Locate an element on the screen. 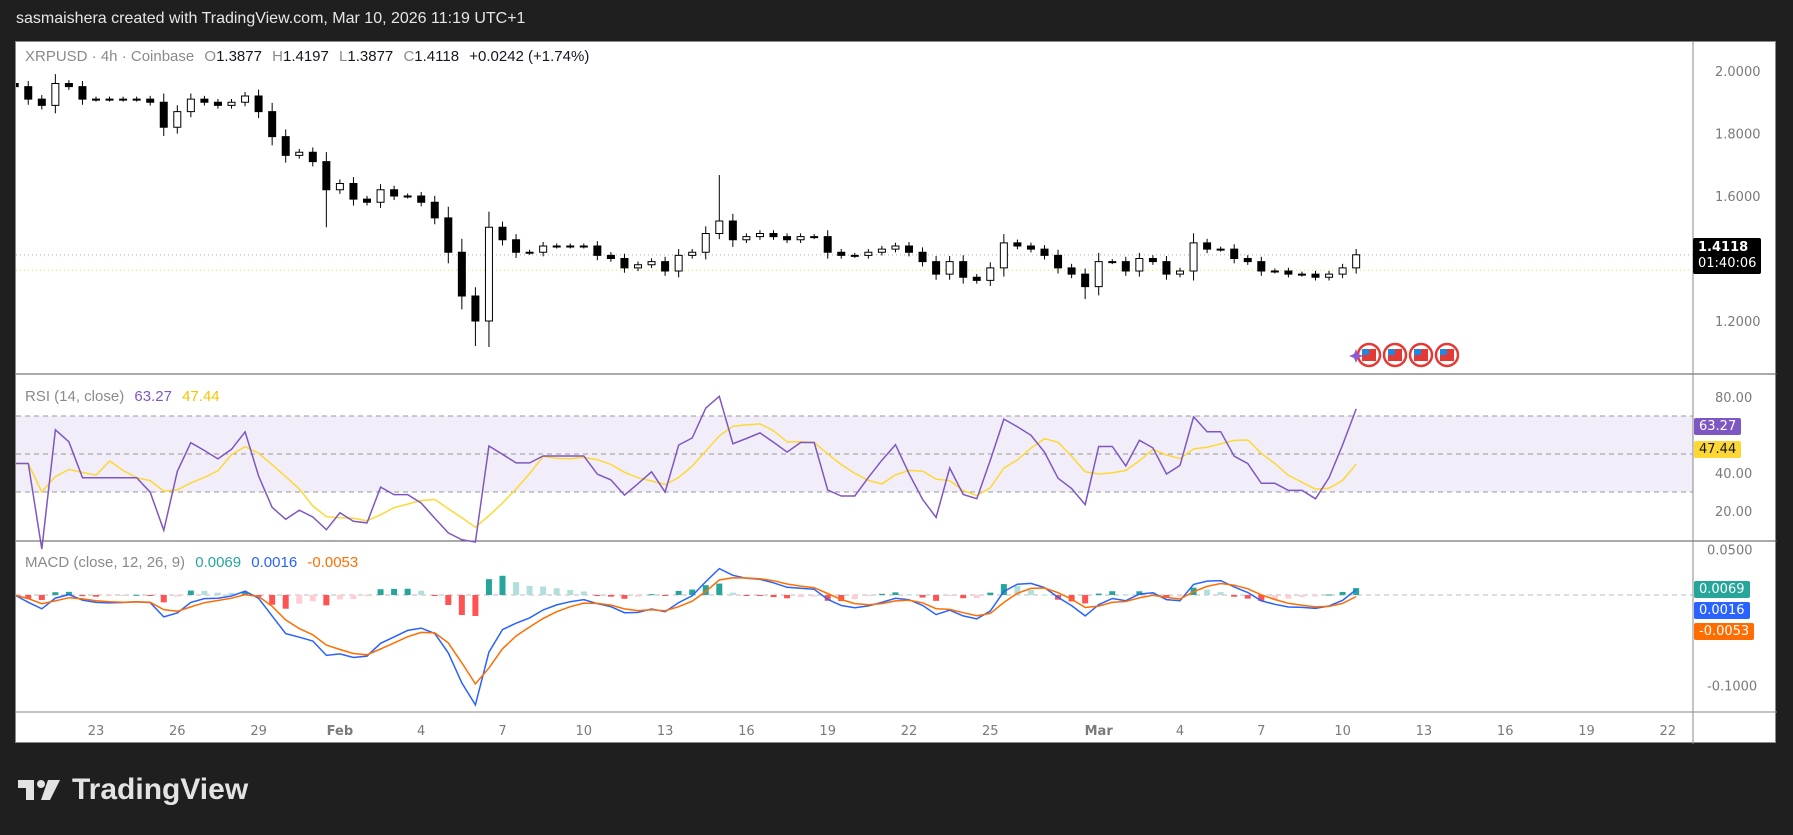 The width and height of the screenshot is (1793, 835). open-value: 1.3877 is located at coordinates (239, 56).